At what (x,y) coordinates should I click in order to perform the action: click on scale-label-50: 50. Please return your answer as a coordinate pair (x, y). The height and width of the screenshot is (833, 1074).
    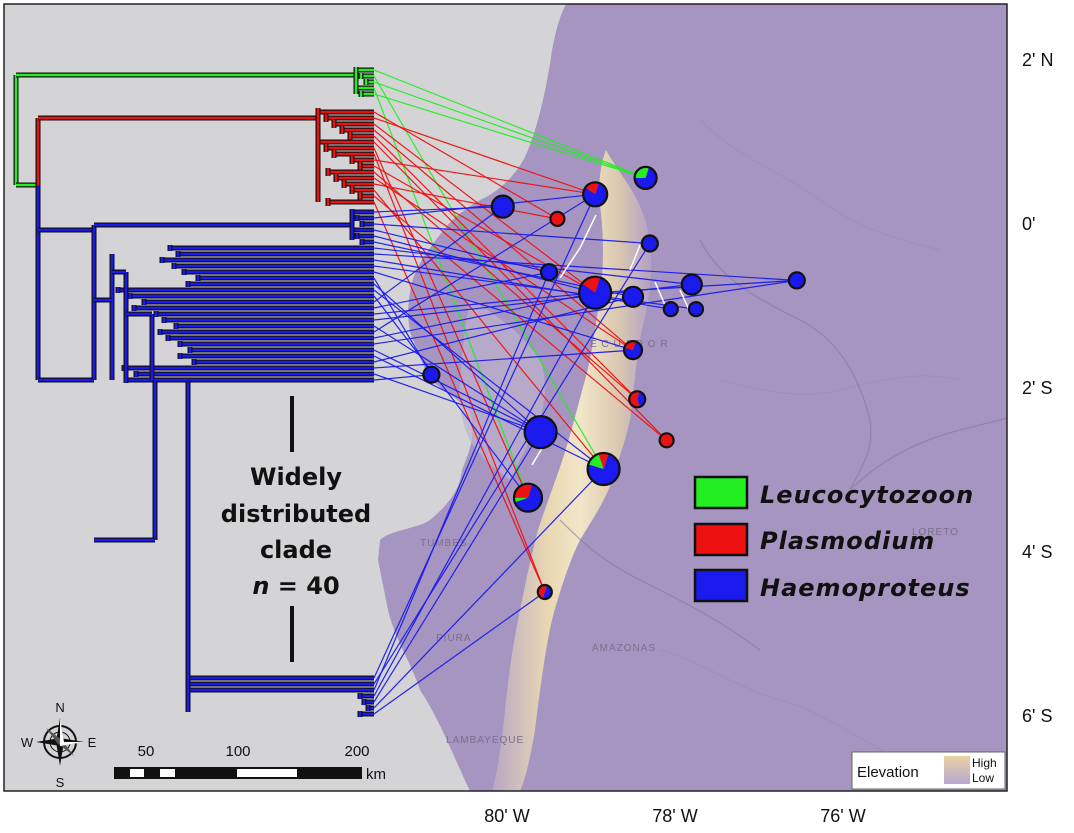
    Looking at the image, I should click on (146, 751).